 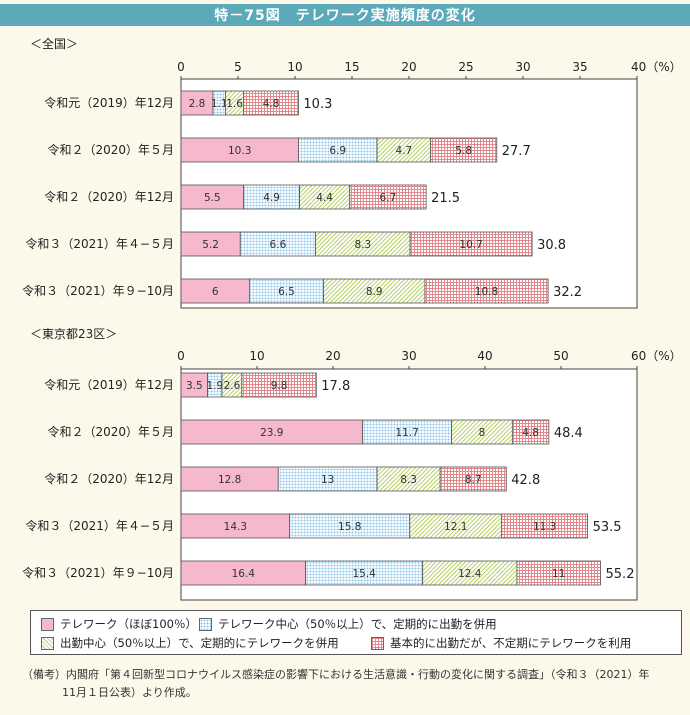 What do you see at coordinates (99, 525) in the screenshot?
I see `category-label: 令和３（2021）年４−５月` at bounding box center [99, 525].